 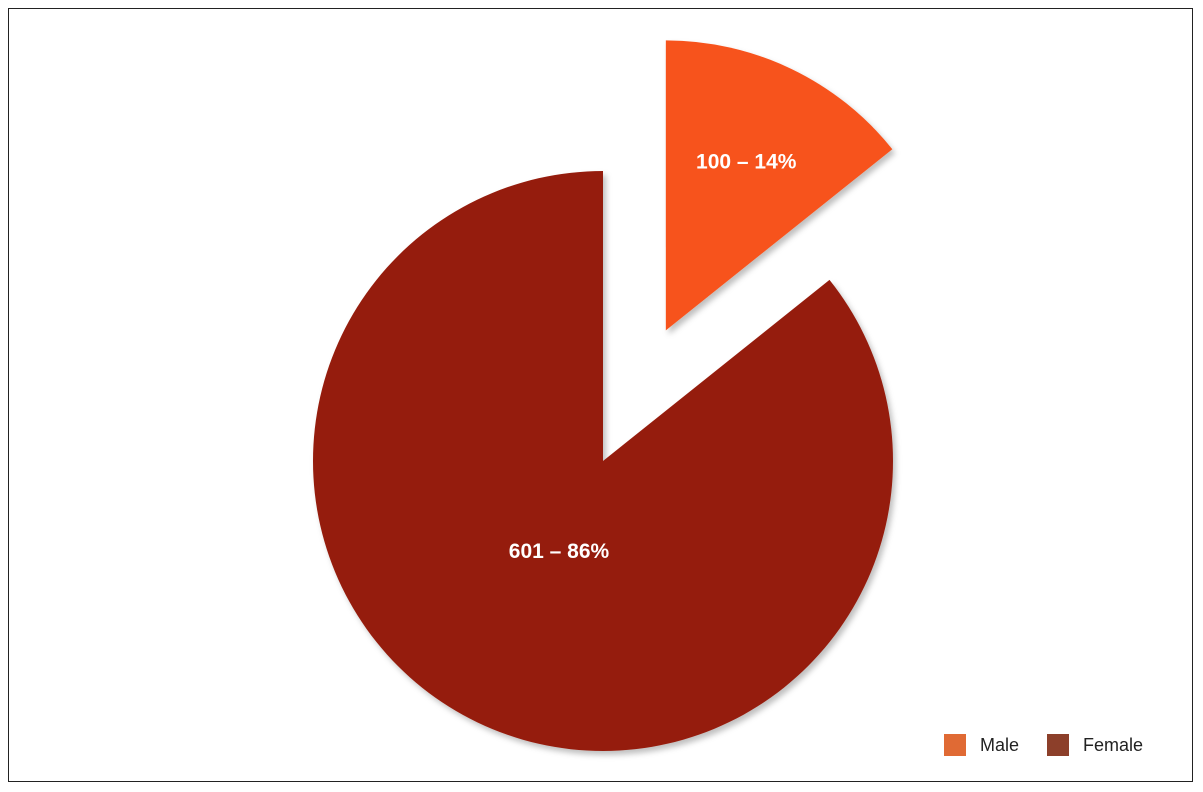 I want to click on legend-item-female: Female, so click(x=1094, y=745).